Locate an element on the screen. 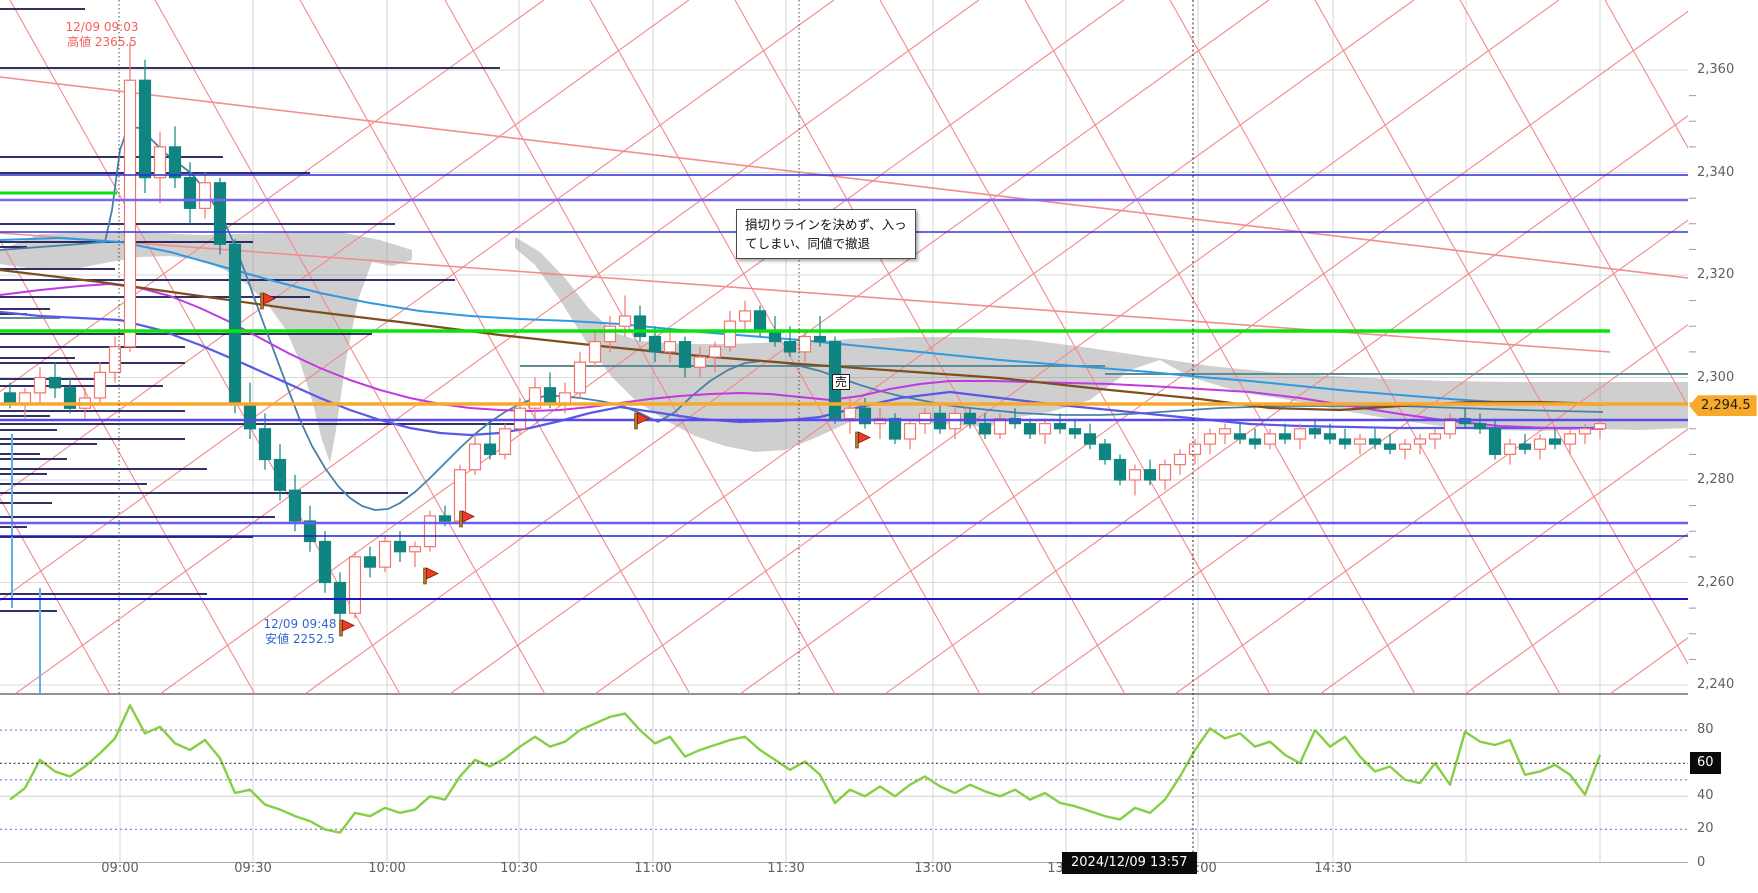 This screenshot has height=893, width=1758. crosshair-time-badge: 2024/12/09 13:57 is located at coordinates (1129, 863).